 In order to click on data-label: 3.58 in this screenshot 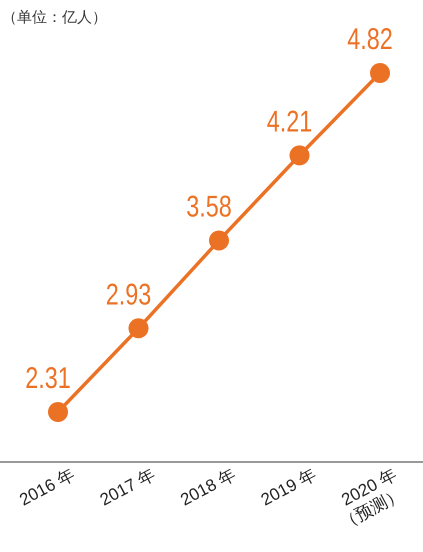, I will do `click(209, 207)`.